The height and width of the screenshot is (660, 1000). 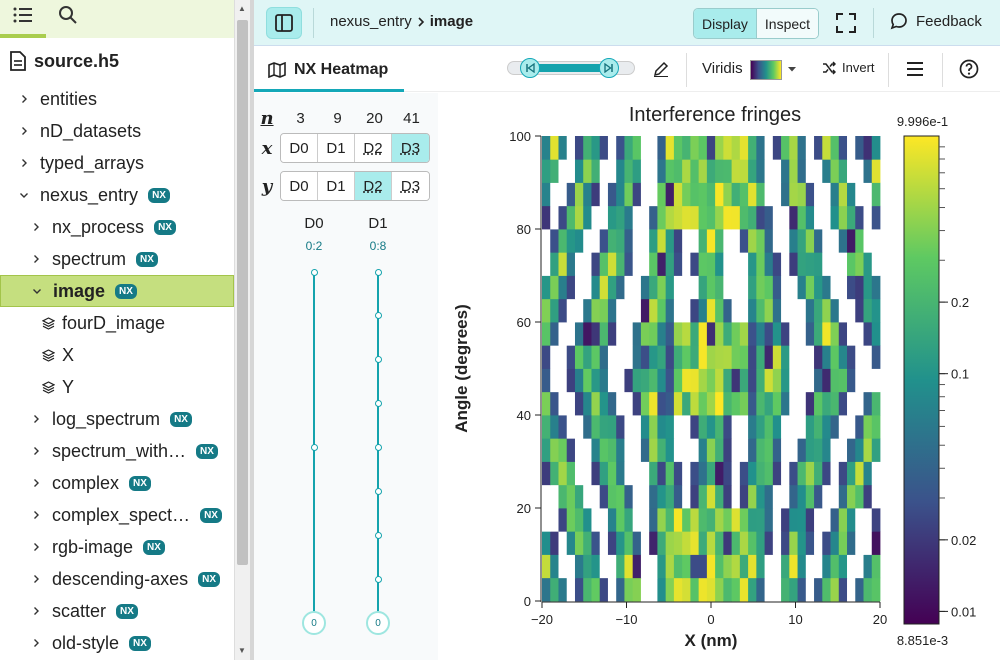 I want to click on tree-item-scatter: scatter NX, so click(x=117, y=611).